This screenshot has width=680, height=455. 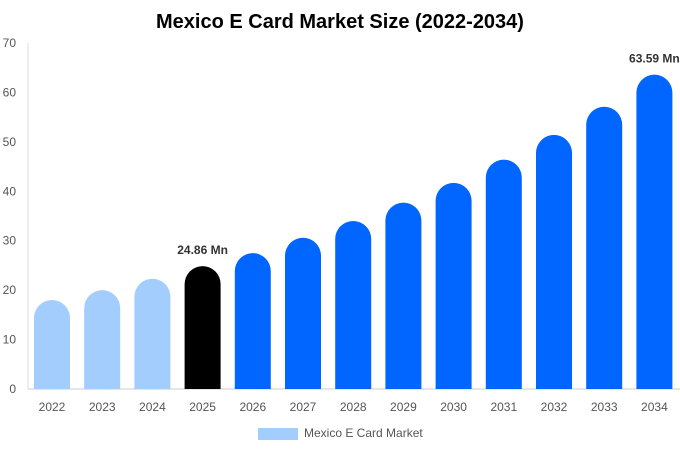 I want to click on bar-2033, so click(x=604, y=248).